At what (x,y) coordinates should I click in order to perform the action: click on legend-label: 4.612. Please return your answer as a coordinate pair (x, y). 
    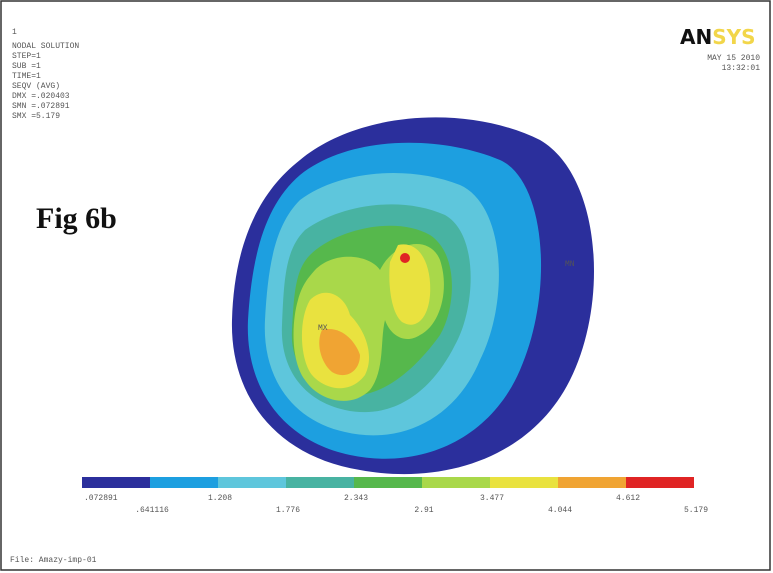
    Looking at the image, I should click on (628, 498).